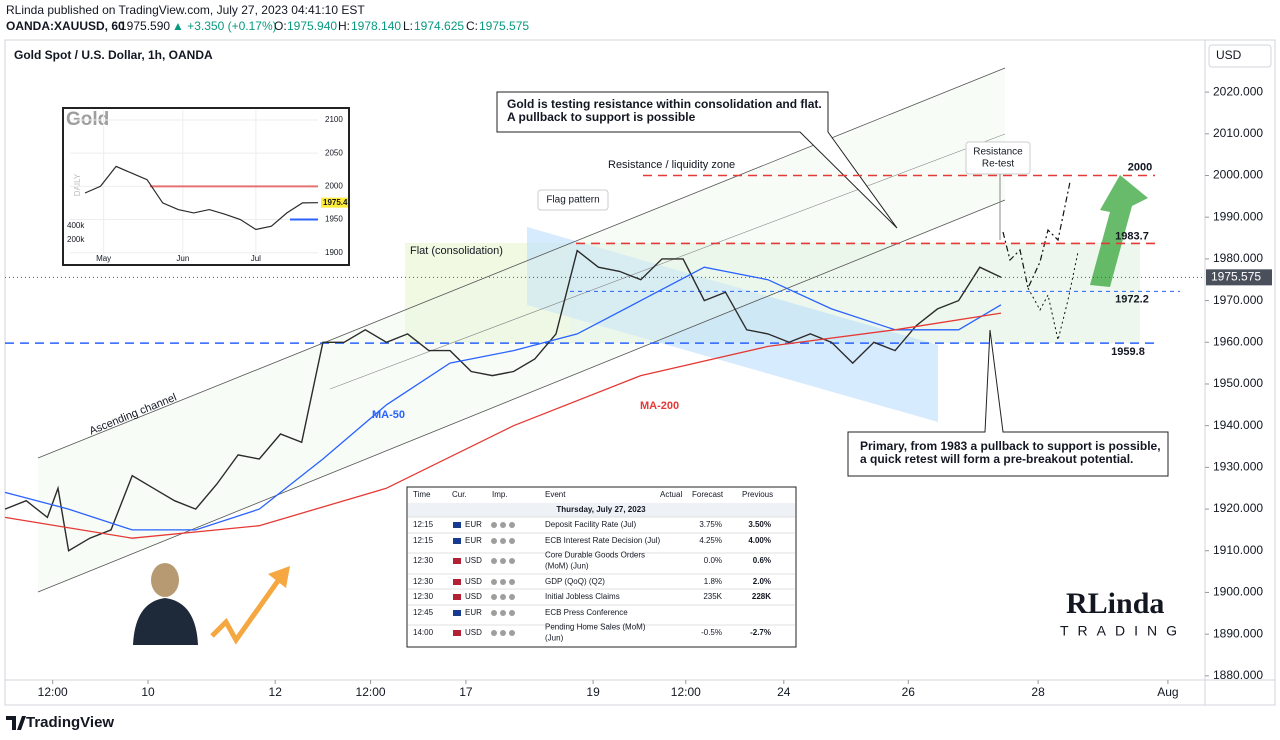 Image resolution: width=1280 pixels, height=740 pixels. I want to click on inset-vol-label: 400k, so click(76, 225).